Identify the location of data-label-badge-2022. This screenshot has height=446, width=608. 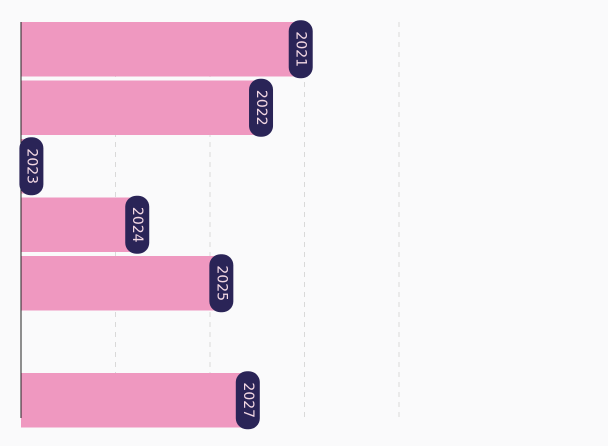
(261, 107).